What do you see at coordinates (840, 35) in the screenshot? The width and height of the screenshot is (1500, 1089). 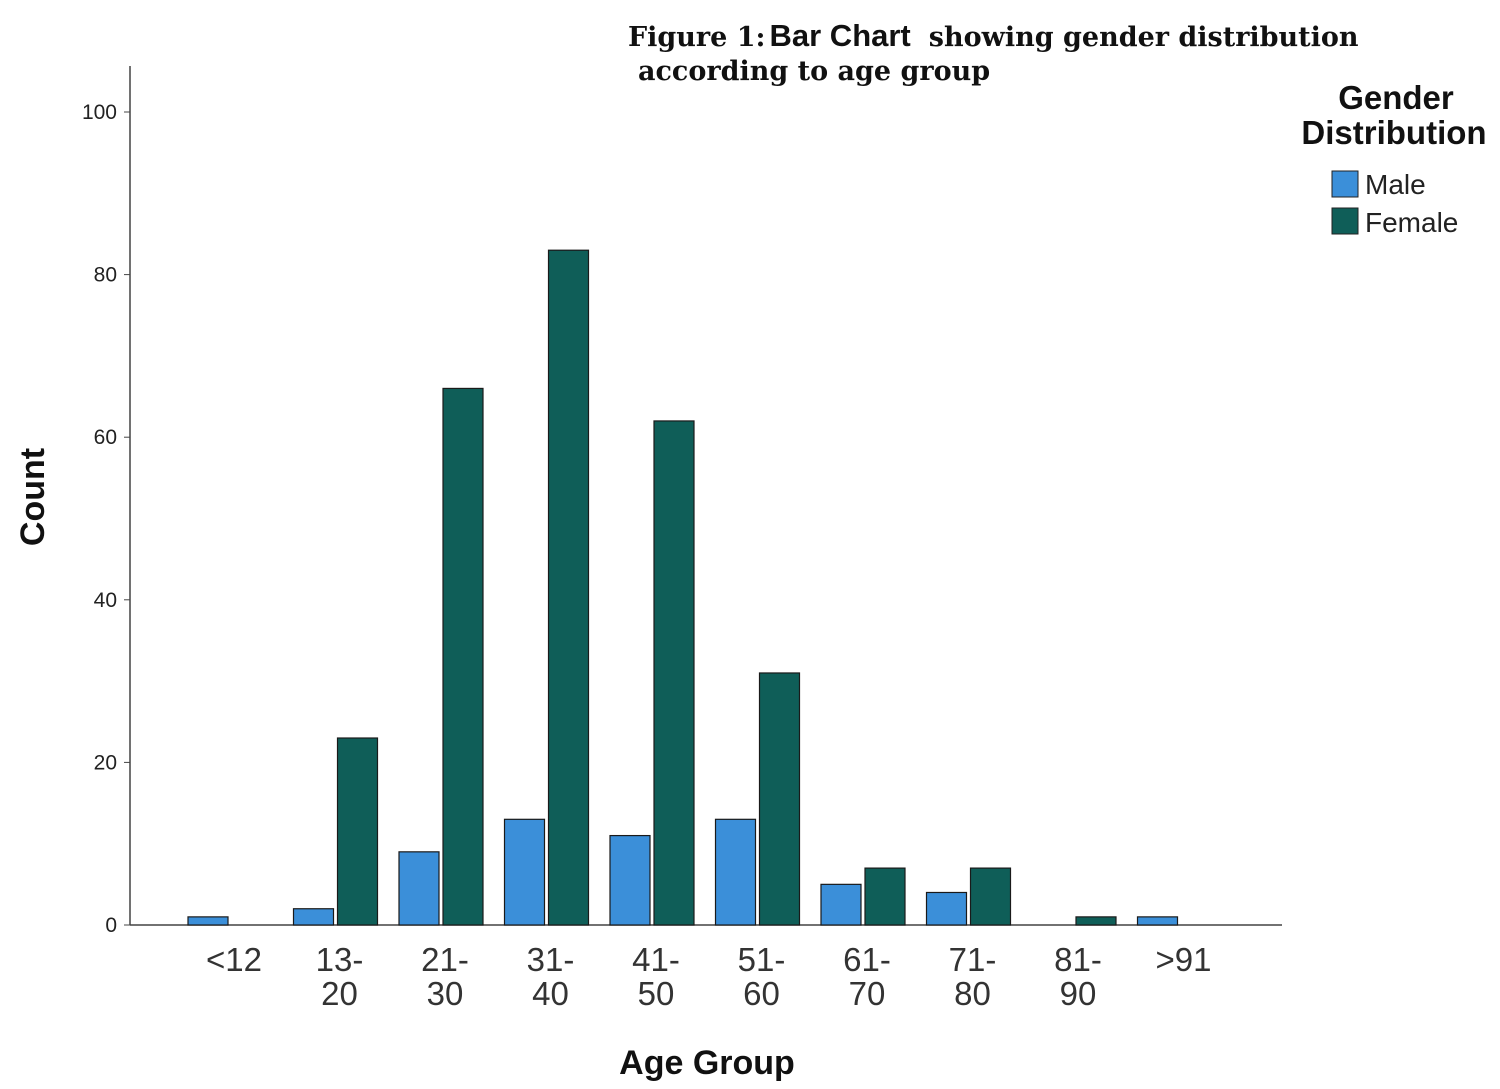 I see `title-chart-type: Bar Chart` at bounding box center [840, 35].